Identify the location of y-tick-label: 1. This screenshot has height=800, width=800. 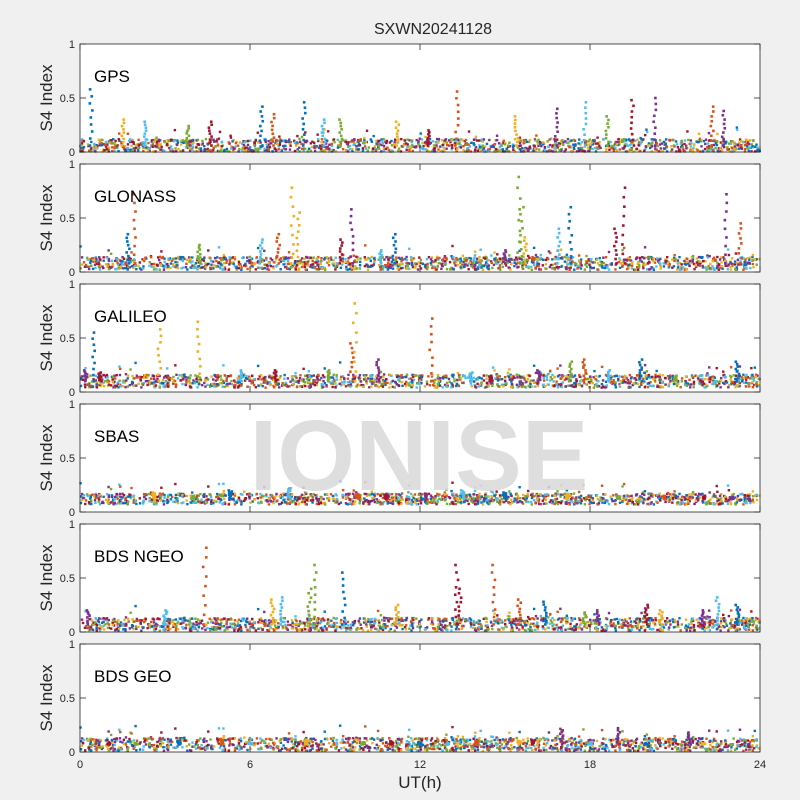
(72, 285).